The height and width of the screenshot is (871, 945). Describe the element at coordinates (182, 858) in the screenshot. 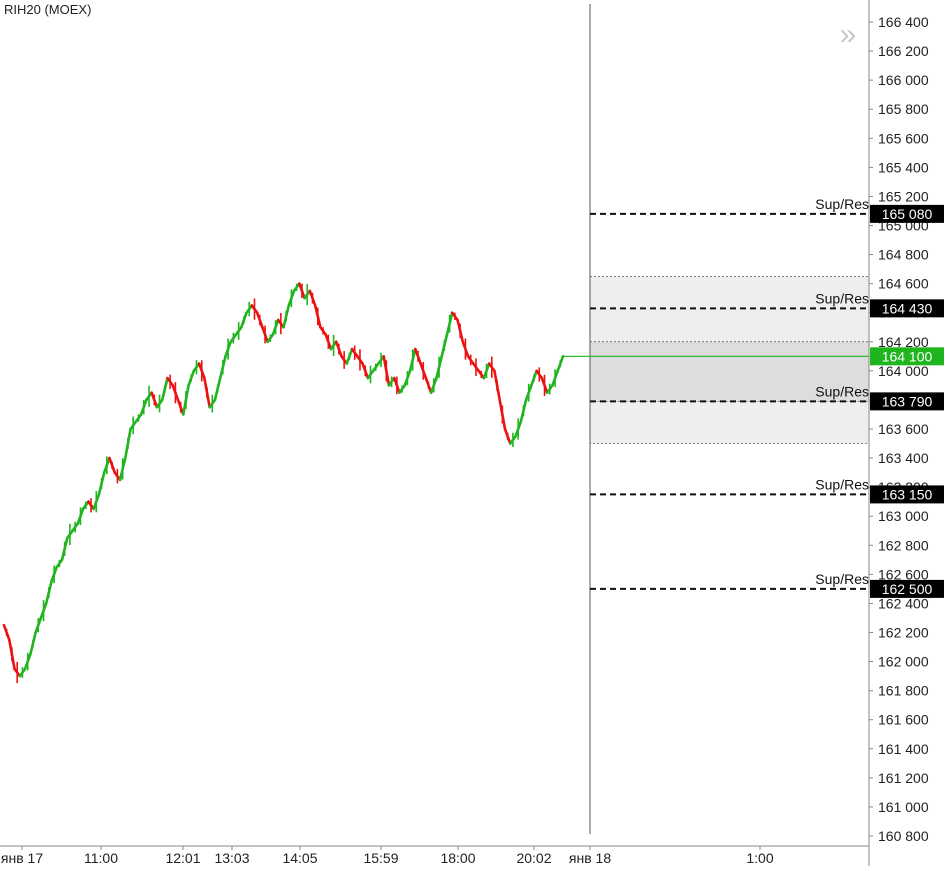

I see `time-tick-label: 12:01` at that location.